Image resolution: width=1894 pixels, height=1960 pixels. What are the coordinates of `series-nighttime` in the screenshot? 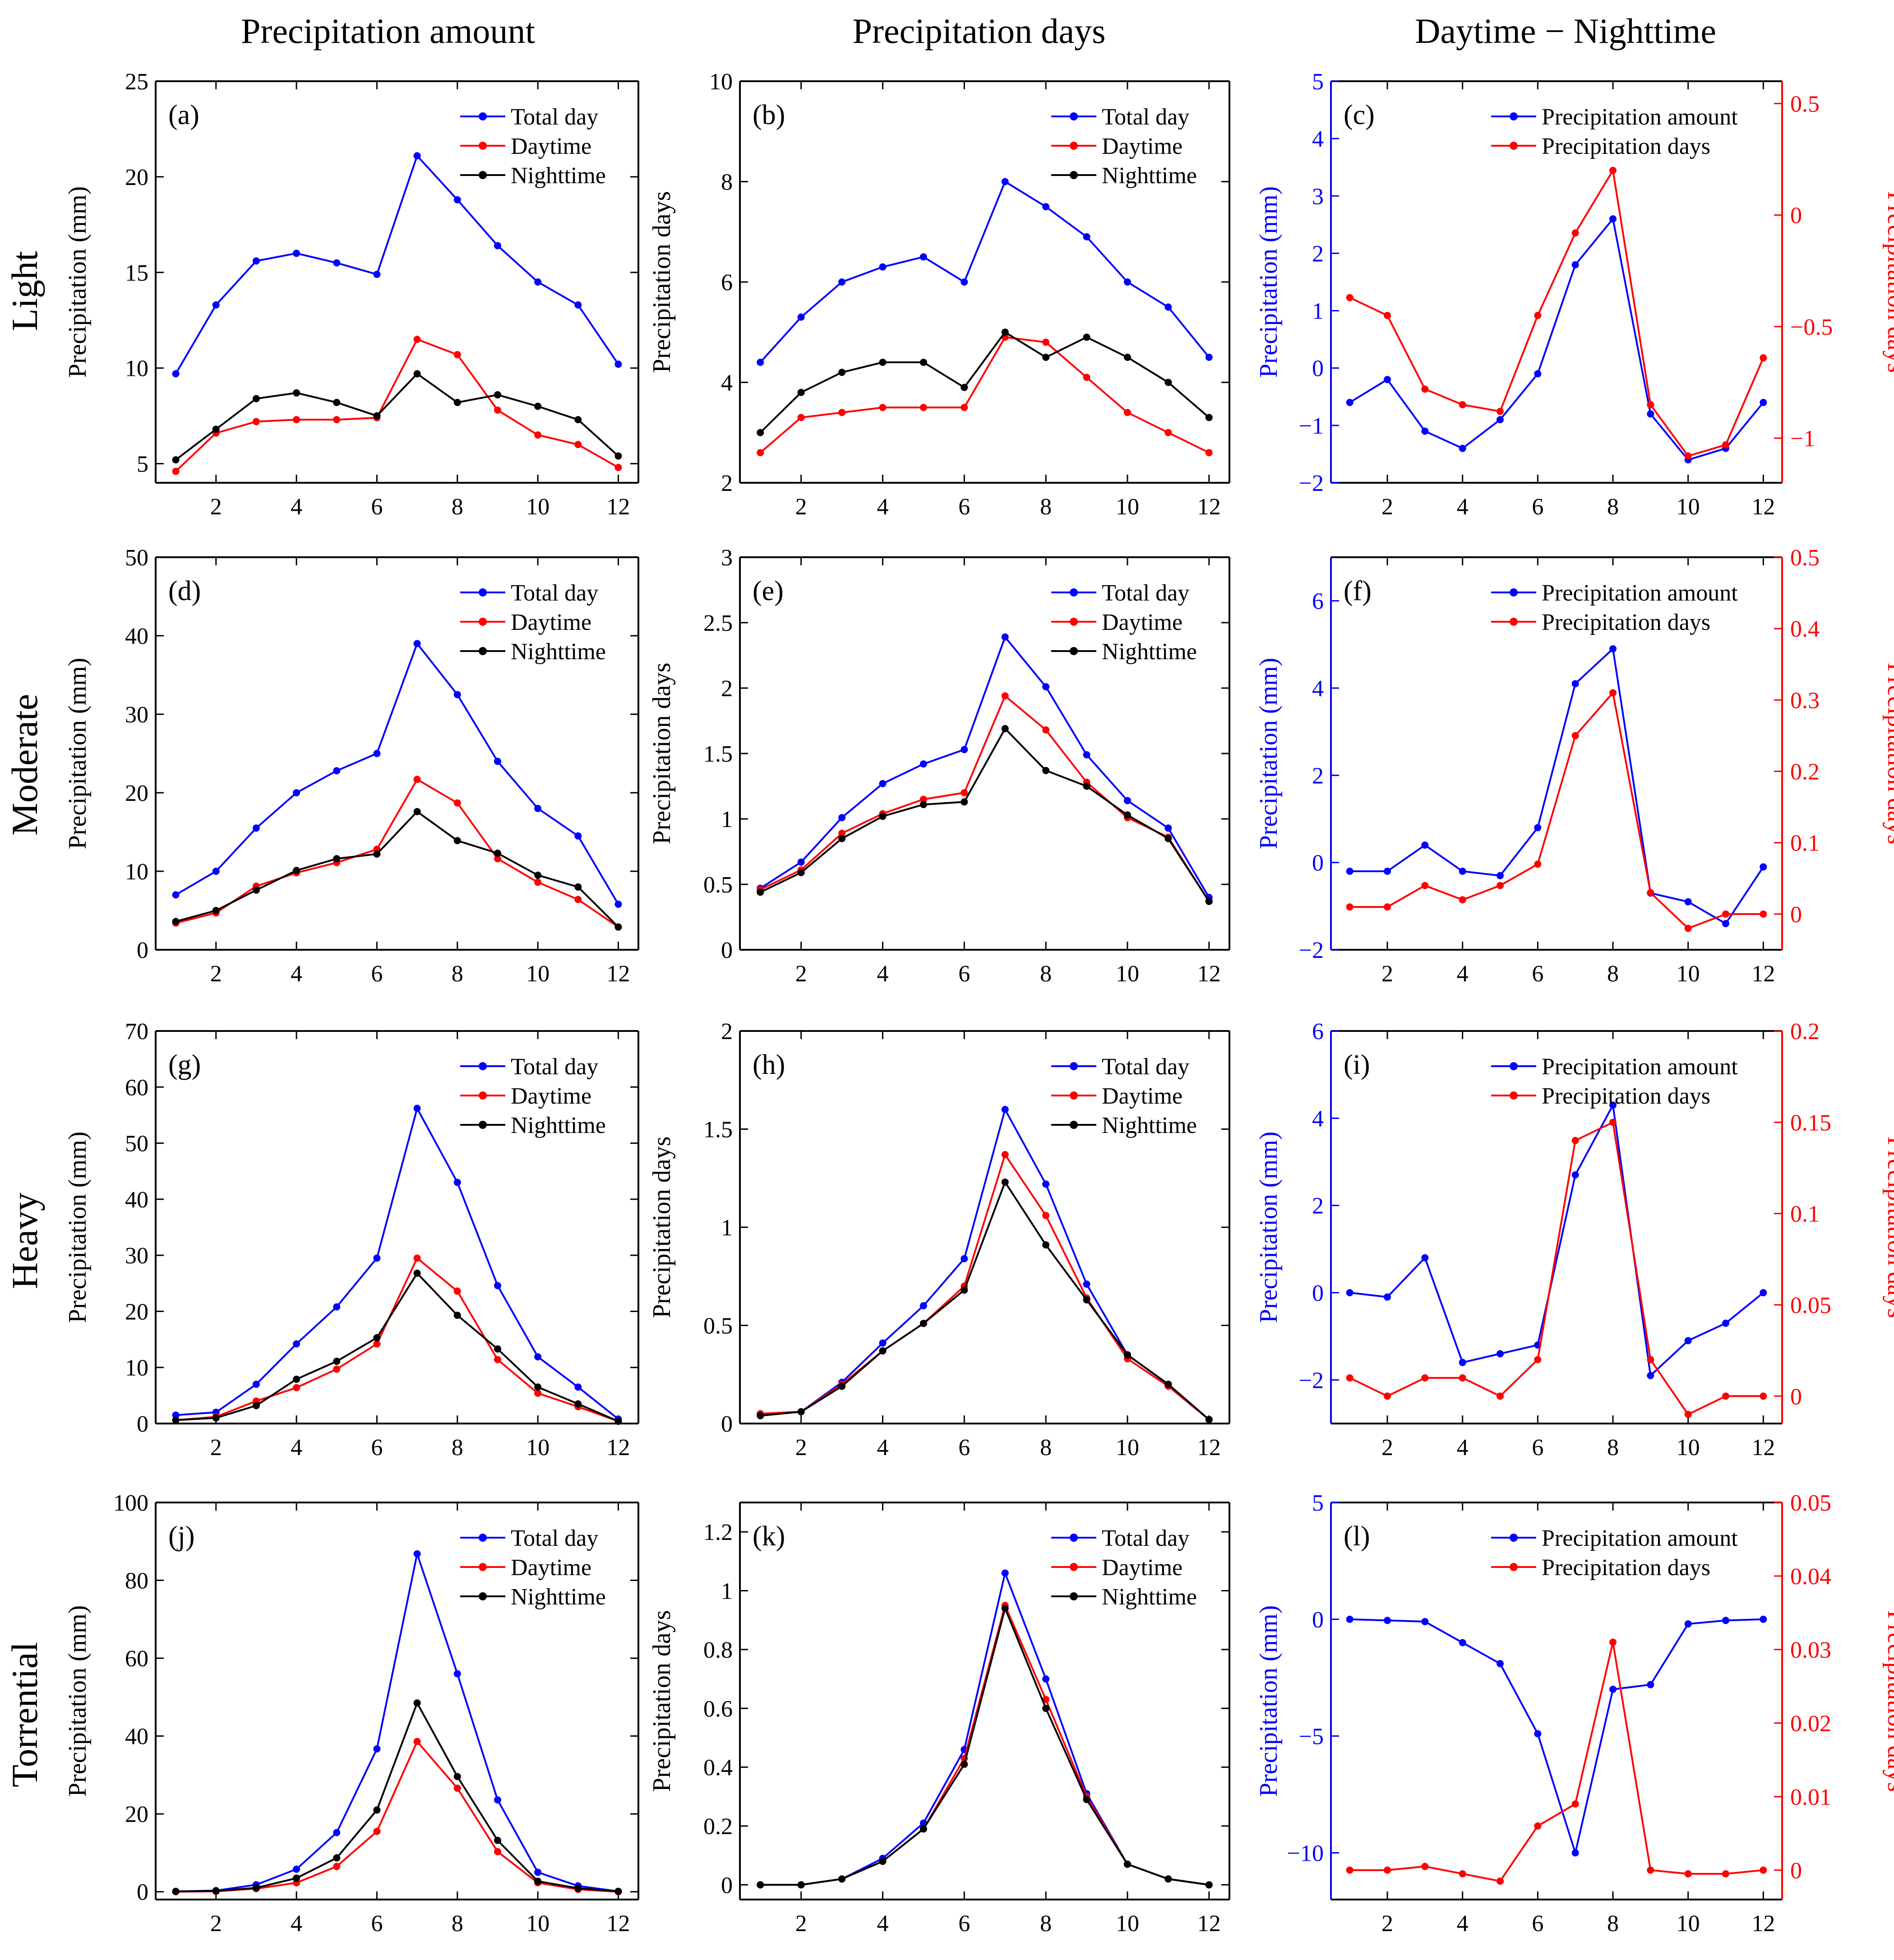 It's located at (985, 815).